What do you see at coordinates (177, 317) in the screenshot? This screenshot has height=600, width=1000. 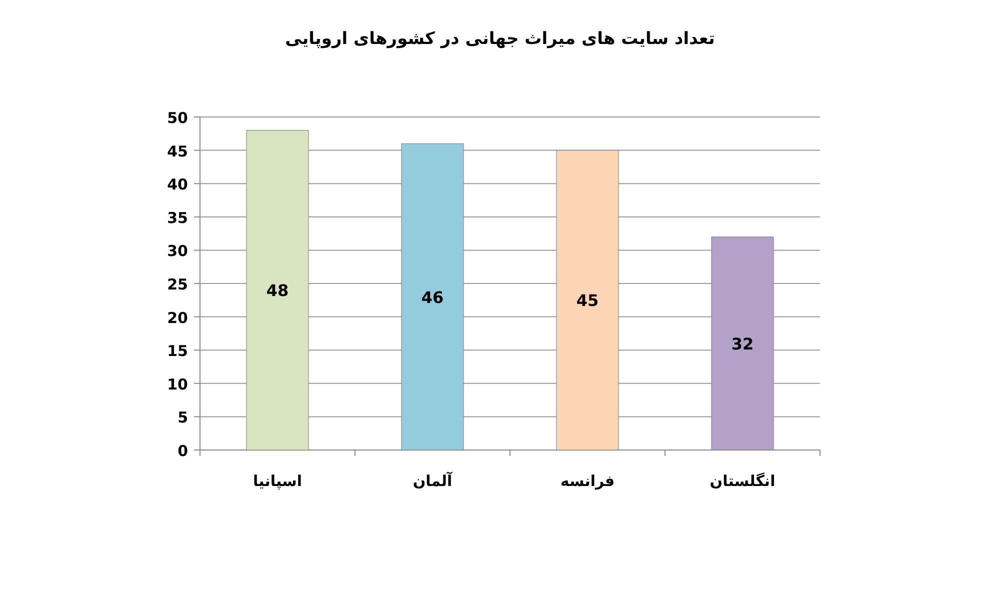 I see `y-tick-label: 20` at bounding box center [177, 317].